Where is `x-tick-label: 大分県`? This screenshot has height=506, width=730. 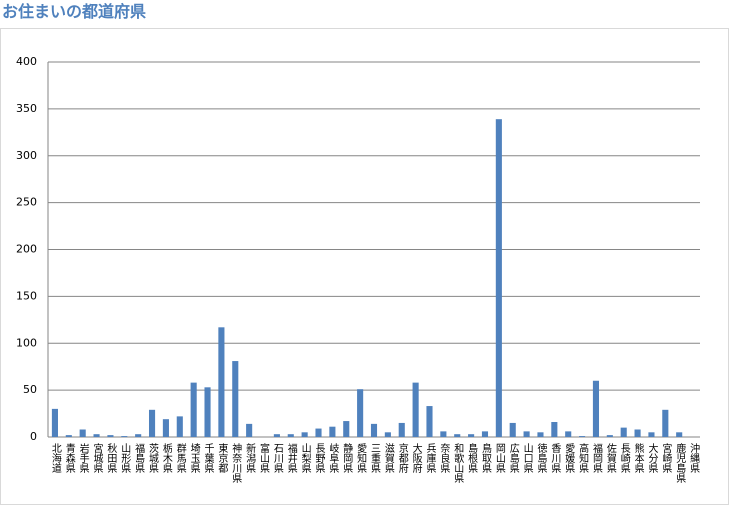 x-tick-label: 大分県 is located at coordinates (652, 458).